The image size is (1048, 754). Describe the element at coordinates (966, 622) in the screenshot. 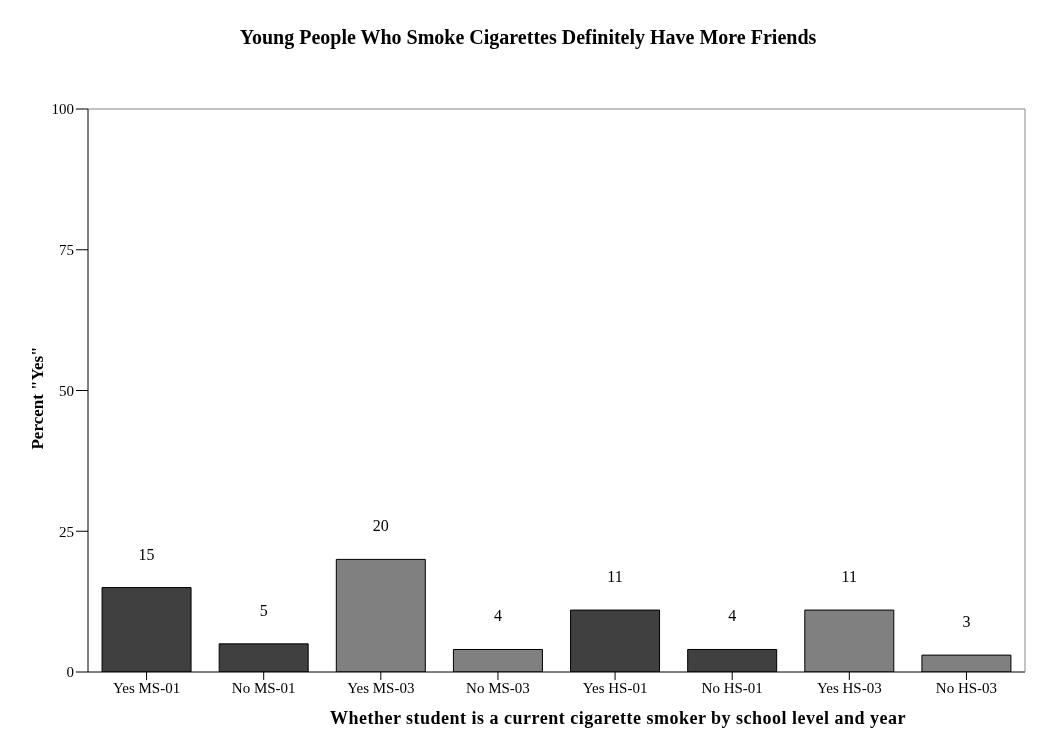

I see `data-label: 3` at that location.